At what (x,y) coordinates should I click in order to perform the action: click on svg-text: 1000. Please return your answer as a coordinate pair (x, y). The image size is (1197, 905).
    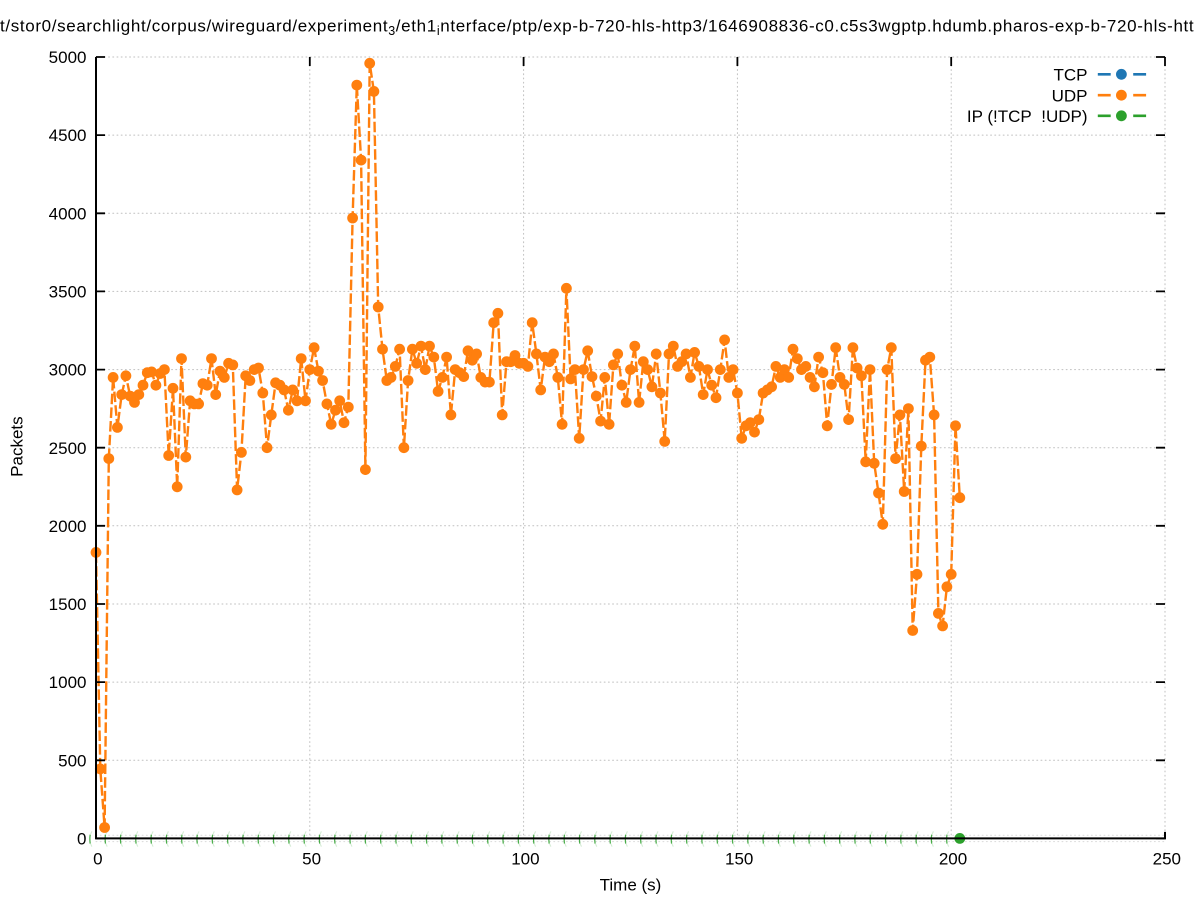
    Looking at the image, I should click on (68, 682).